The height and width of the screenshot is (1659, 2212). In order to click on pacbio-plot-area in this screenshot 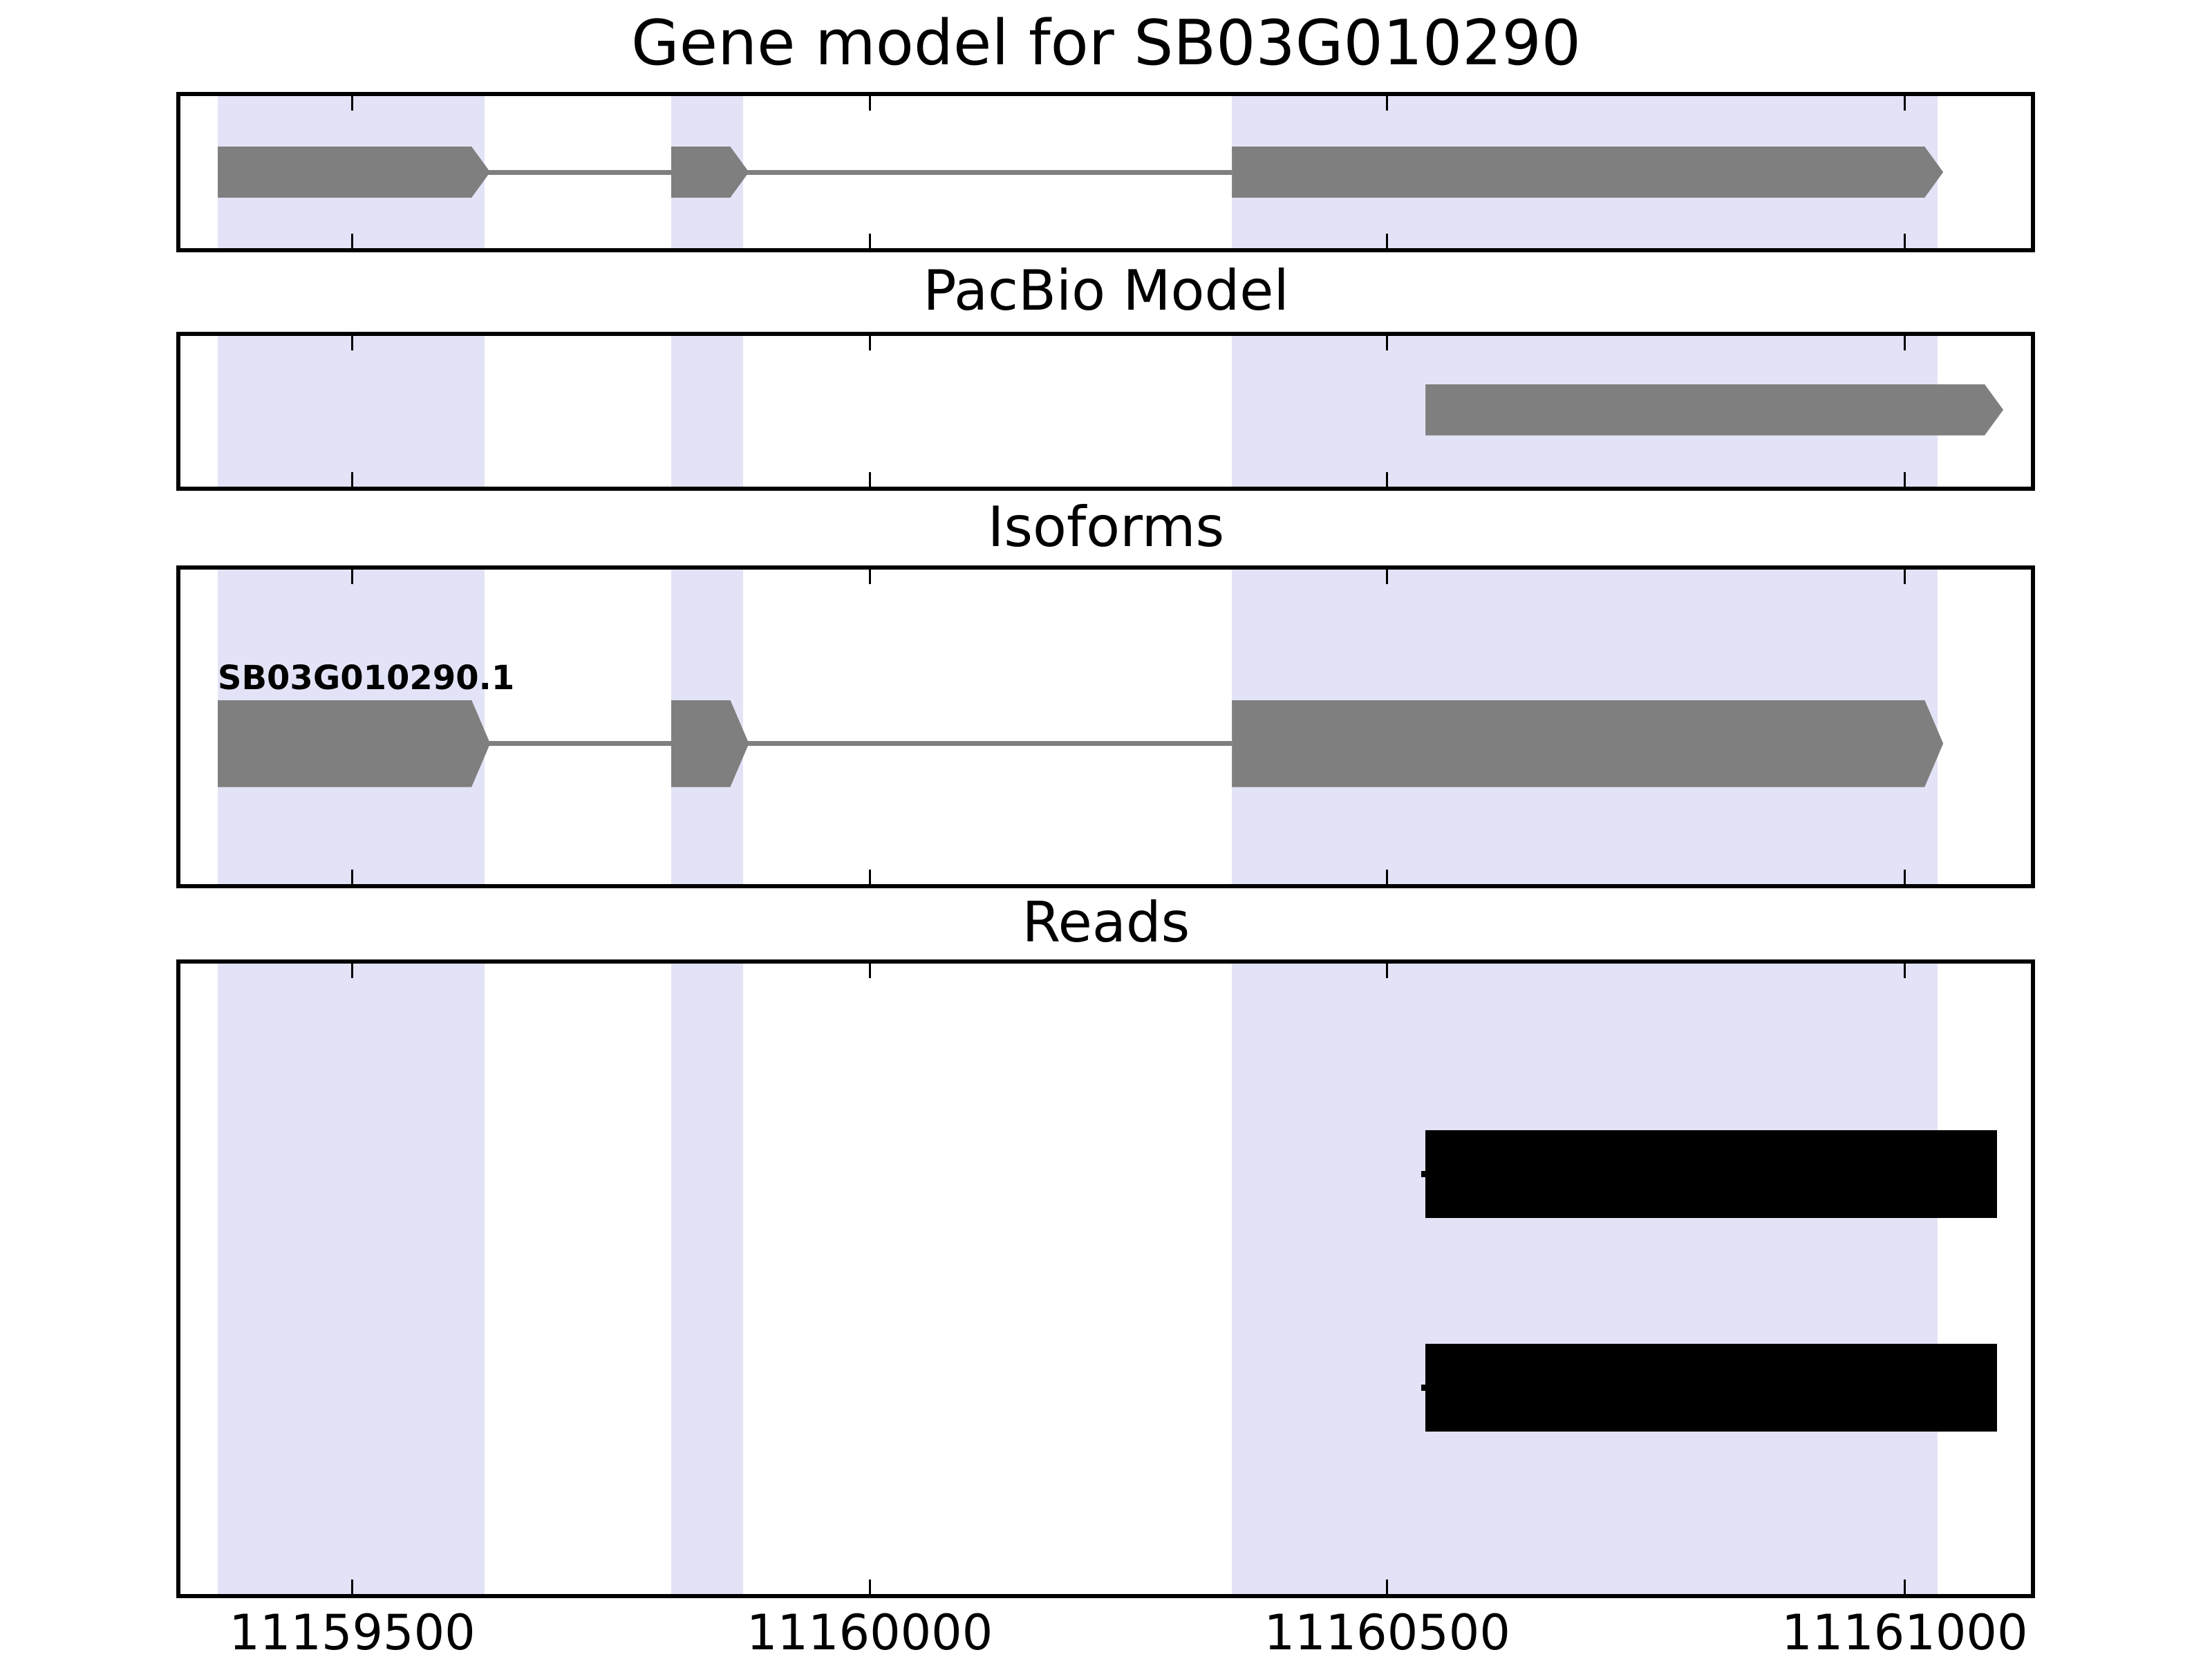, I will do `click(1105, 412)`.